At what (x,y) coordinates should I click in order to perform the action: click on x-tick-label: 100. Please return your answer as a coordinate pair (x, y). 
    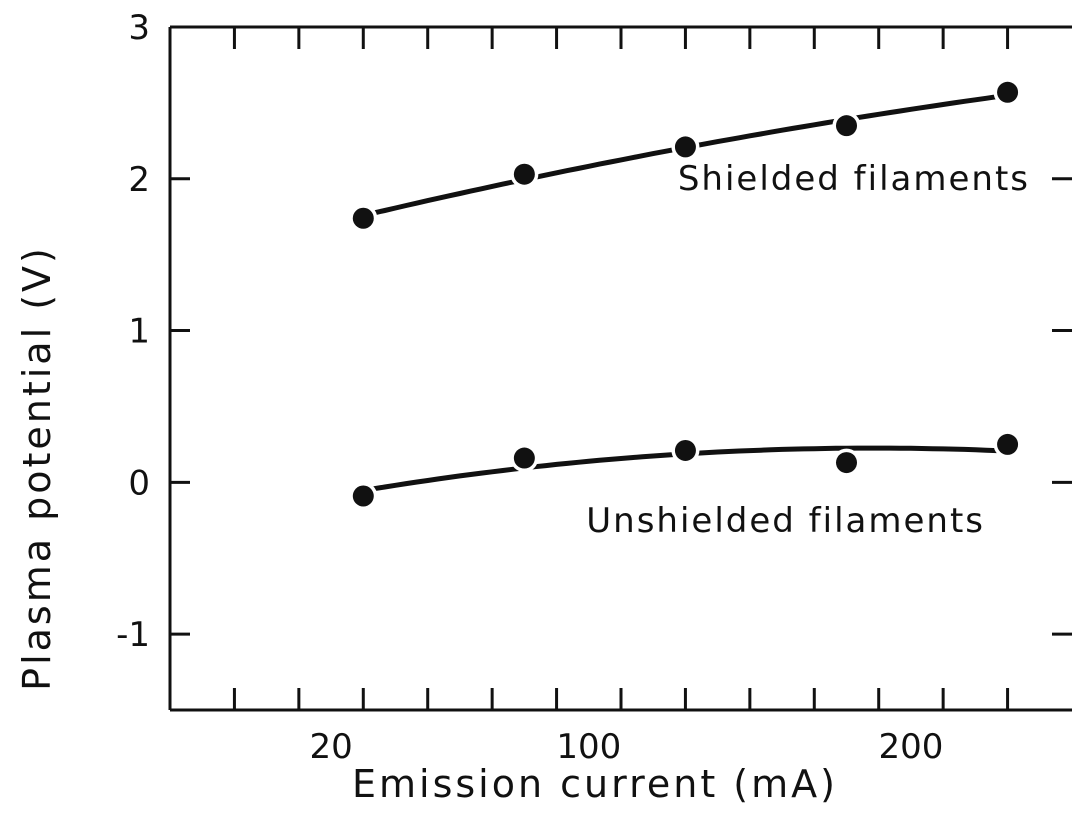
    Looking at the image, I should click on (588, 747).